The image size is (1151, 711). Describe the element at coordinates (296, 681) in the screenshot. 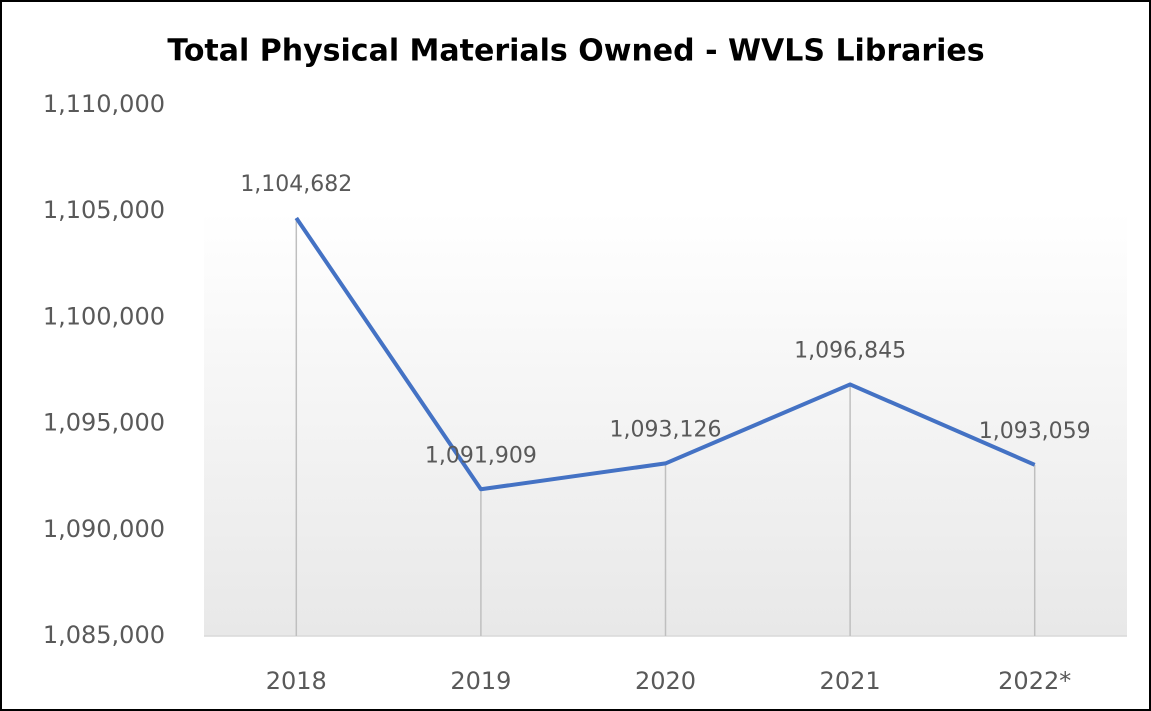

I see `x-tick-label: 2018` at that location.